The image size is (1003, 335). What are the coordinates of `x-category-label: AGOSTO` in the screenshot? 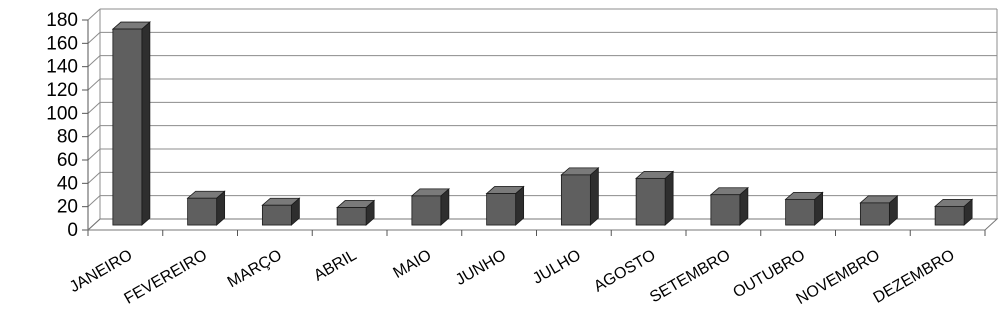 It's located at (625, 271).